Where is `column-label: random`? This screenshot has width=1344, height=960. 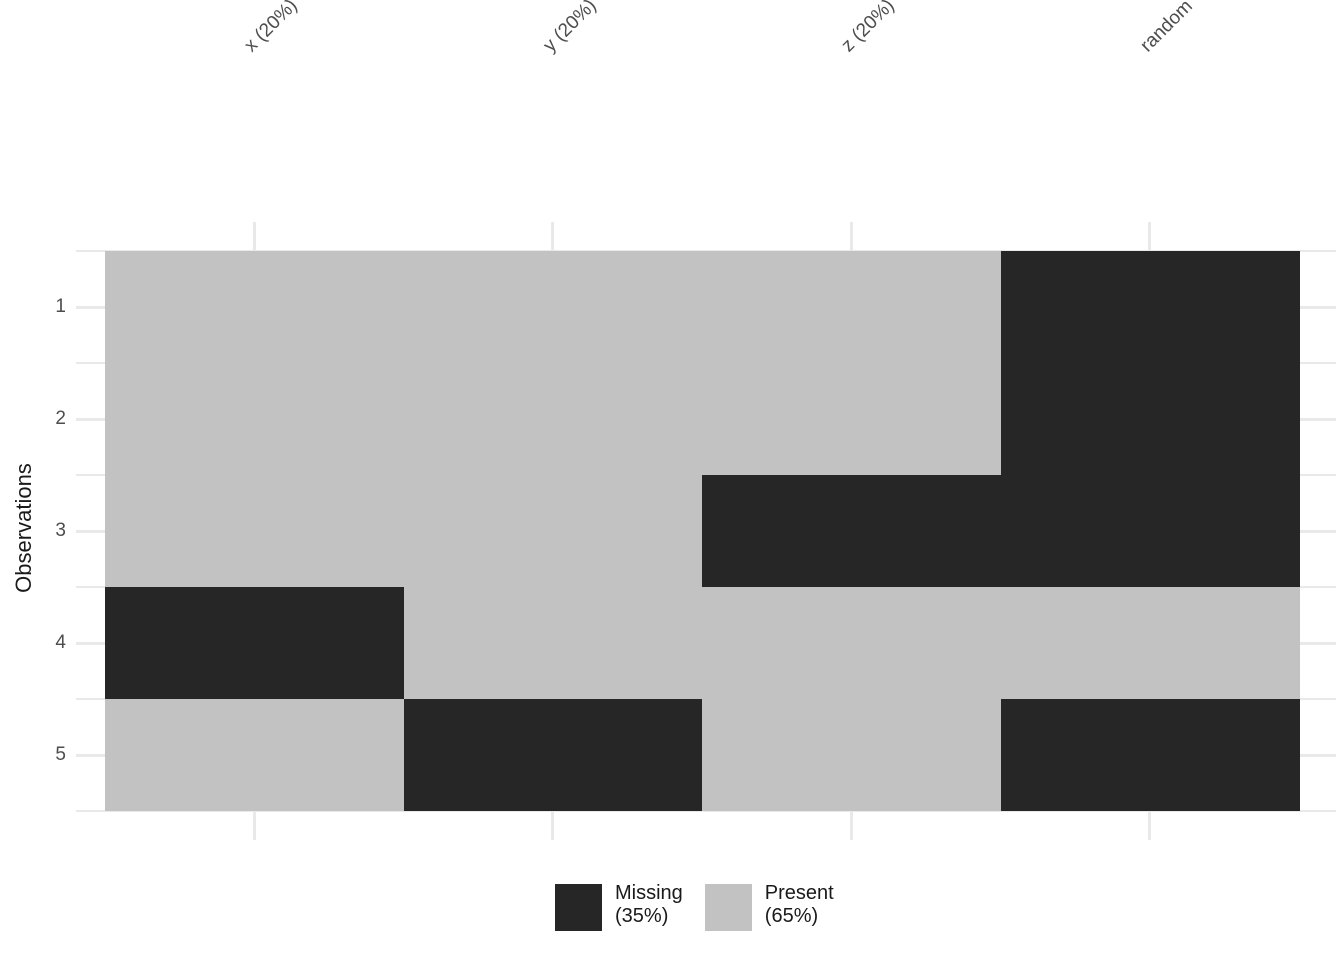
column-label: random is located at coordinates (1166, 28).